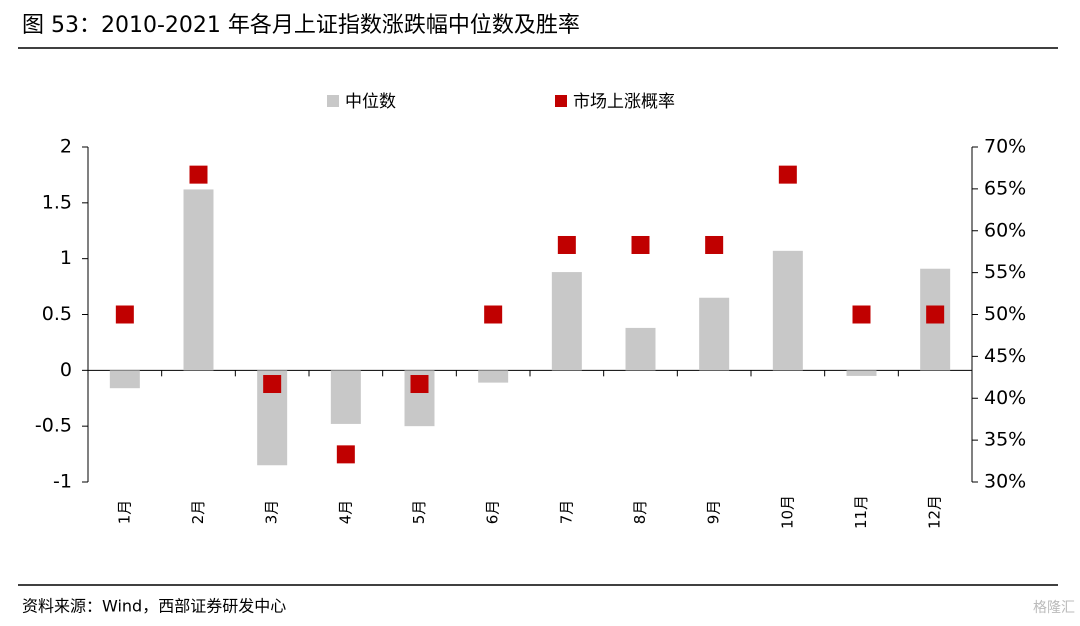 The image size is (1080, 626). What do you see at coordinates (640, 512) in the screenshot?
I see `x-tick-label: 8月` at bounding box center [640, 512].